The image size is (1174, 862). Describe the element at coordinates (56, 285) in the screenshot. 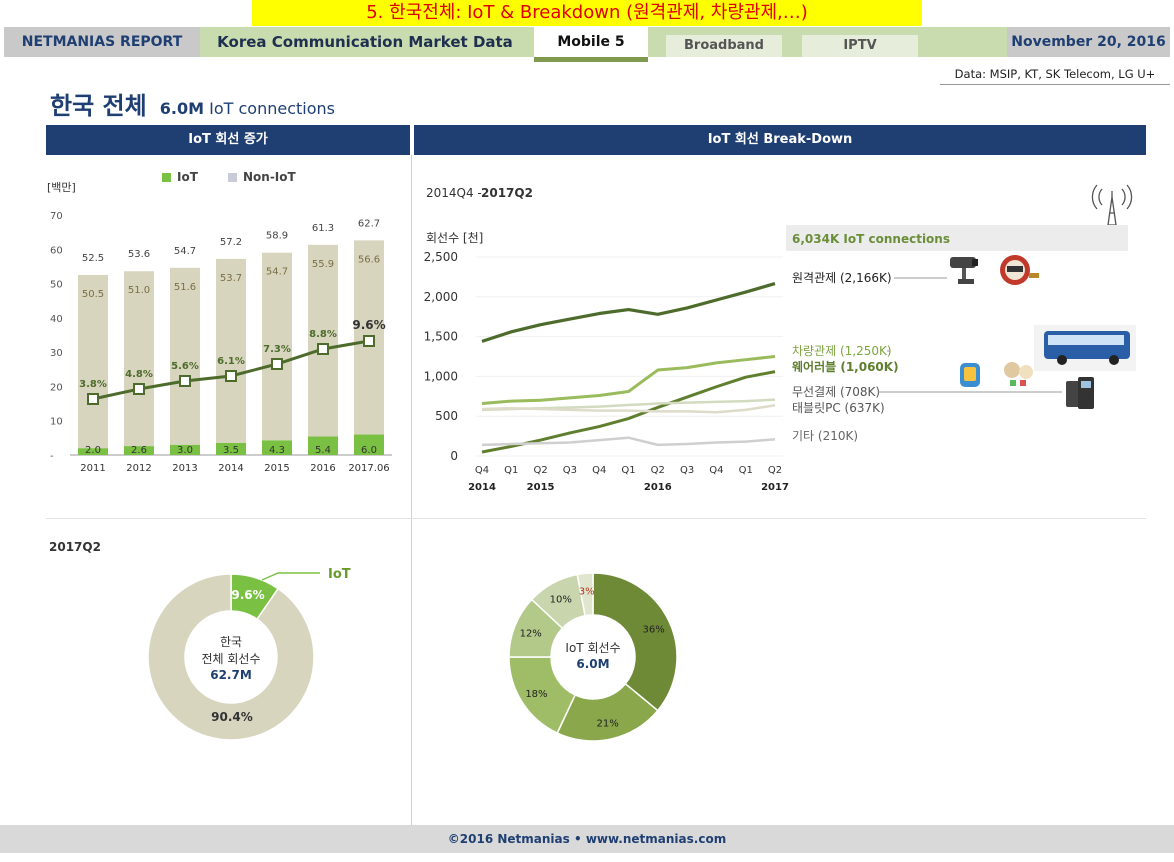

I see `y-tick-label: 50` at that location.